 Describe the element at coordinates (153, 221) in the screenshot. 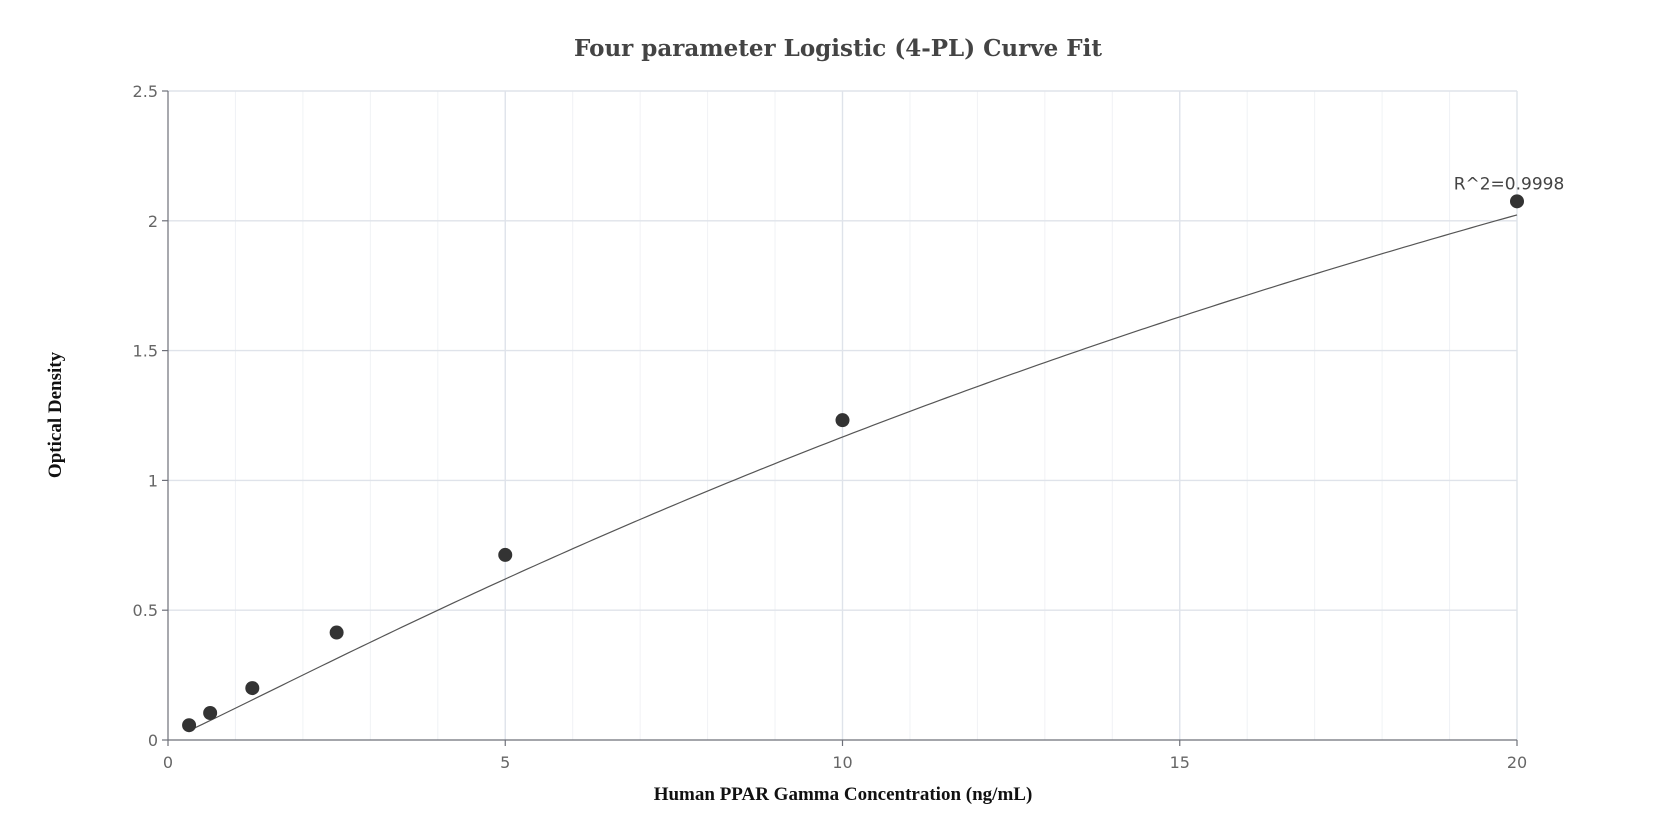

I see `y-tick-label: 2` at that location.